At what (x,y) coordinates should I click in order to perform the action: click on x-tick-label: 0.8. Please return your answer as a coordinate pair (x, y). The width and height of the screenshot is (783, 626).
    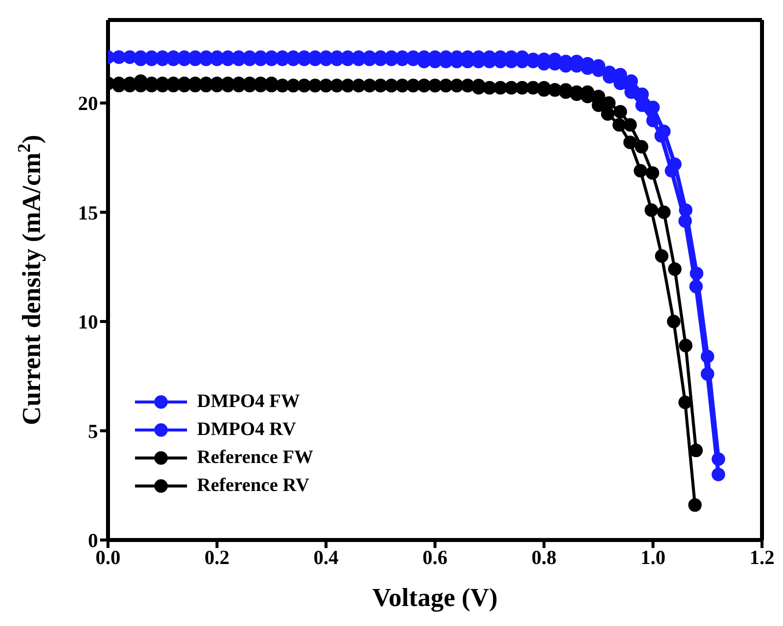
    Looking at the image, I should click on (544, 558).